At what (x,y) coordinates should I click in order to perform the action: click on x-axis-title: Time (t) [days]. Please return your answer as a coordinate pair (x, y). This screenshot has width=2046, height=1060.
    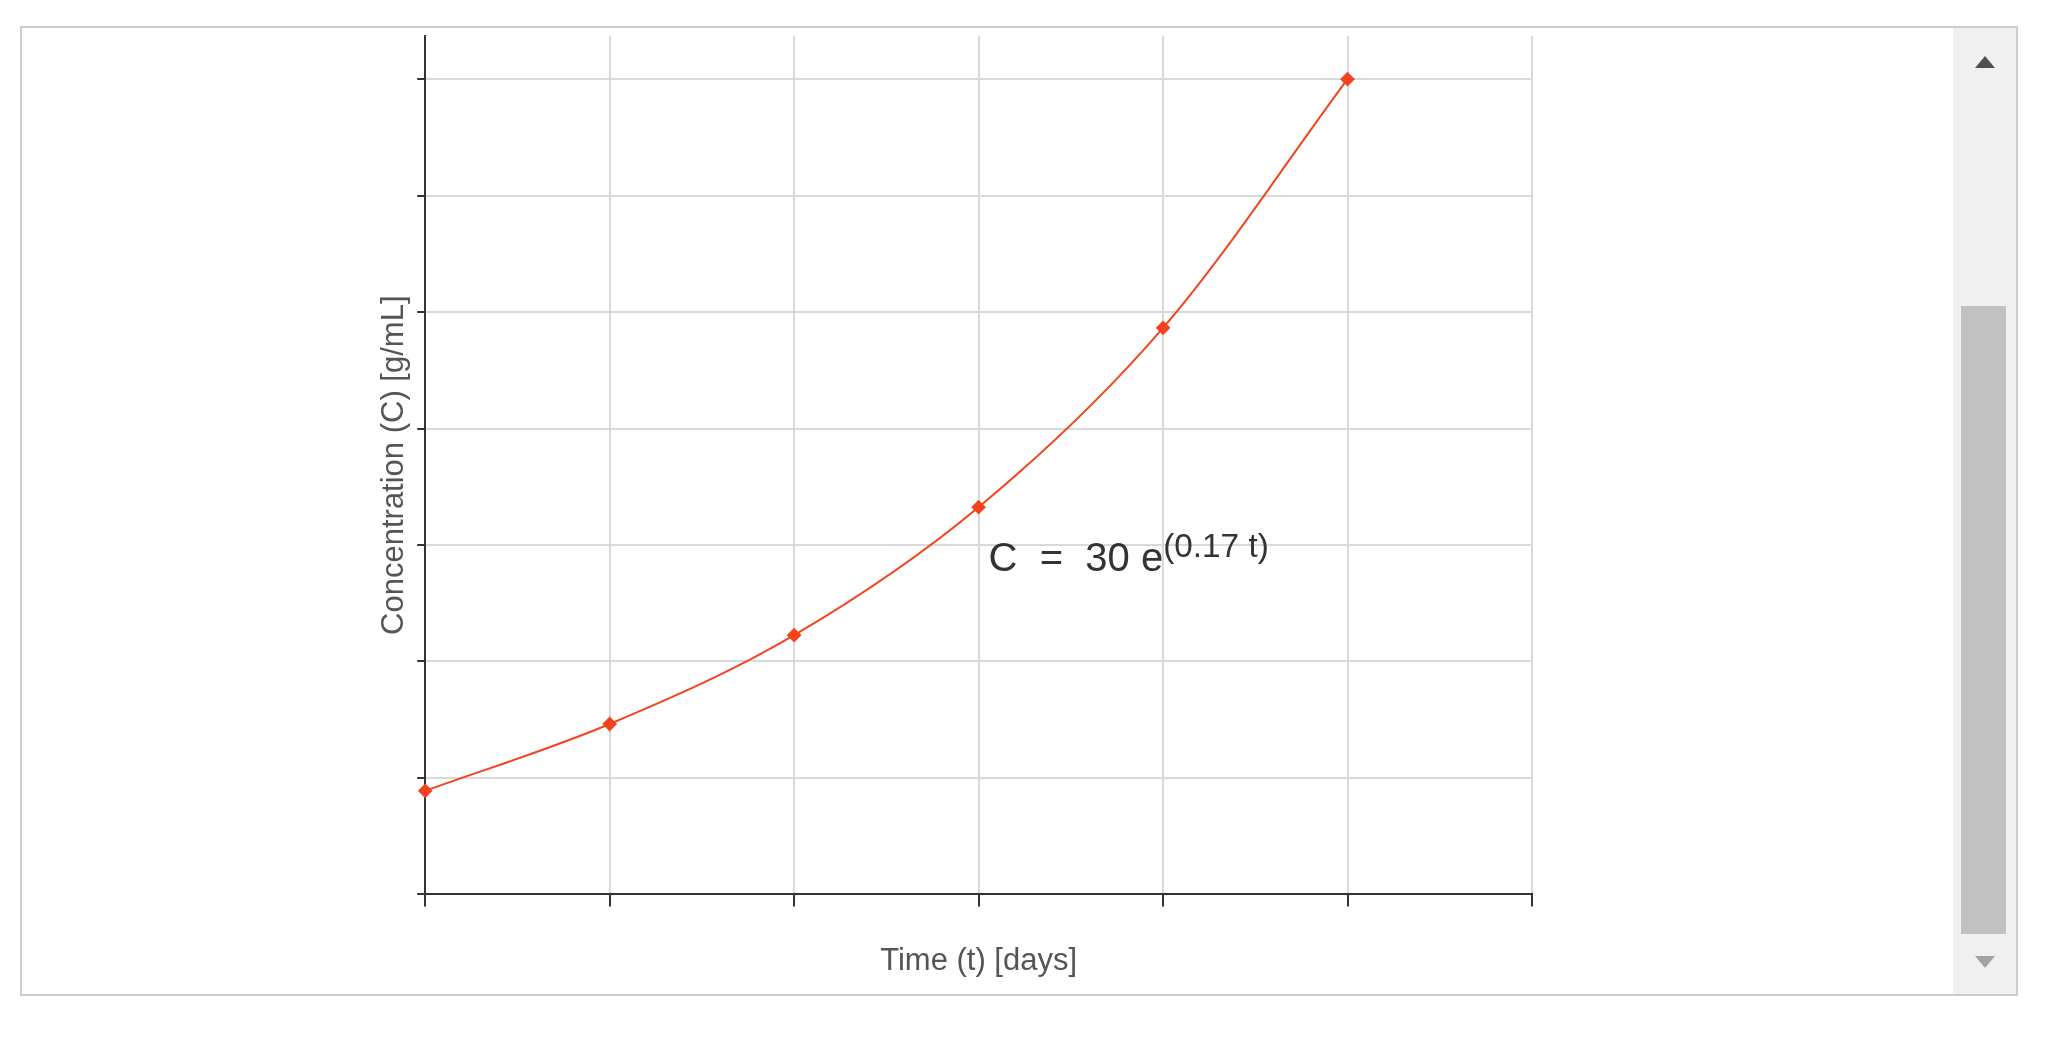
    Looking at the image, I should click on (979, 959).